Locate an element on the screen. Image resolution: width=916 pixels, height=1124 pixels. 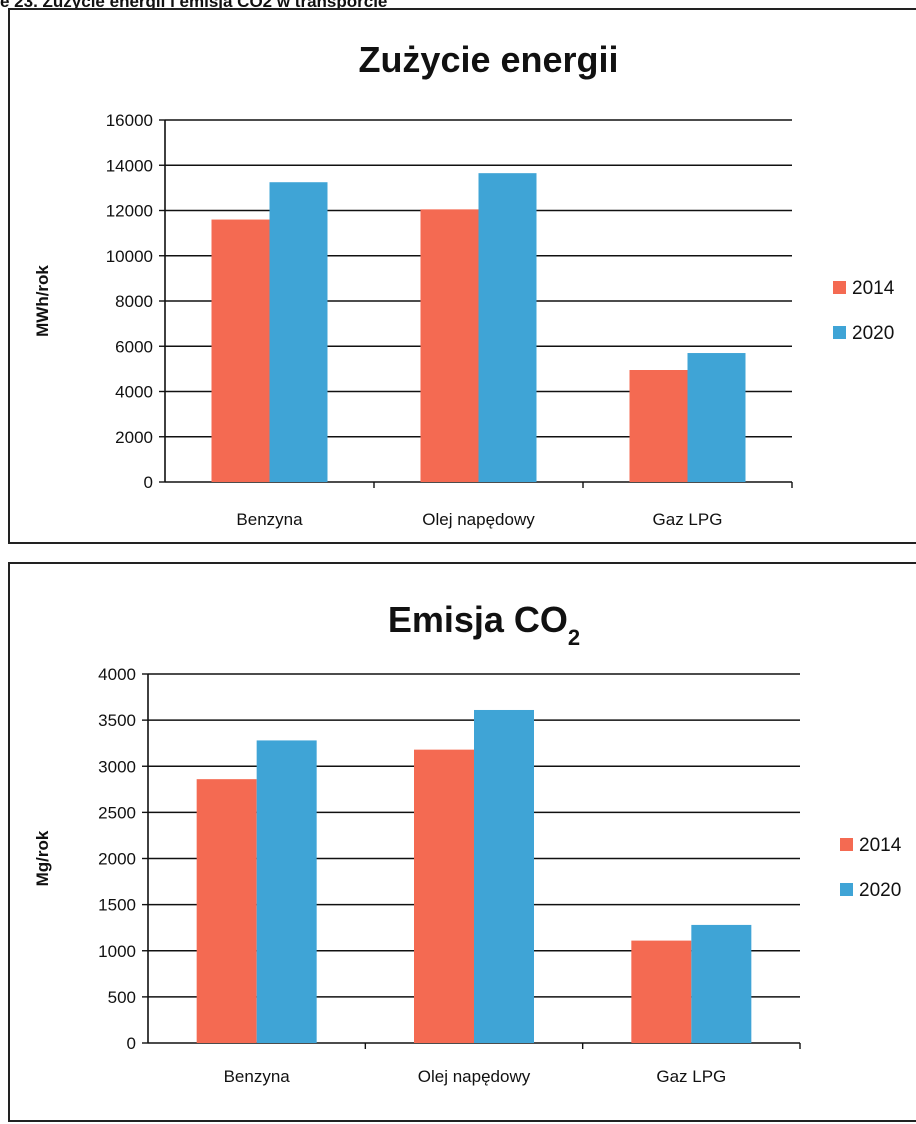
co2-y-tick-label: 1000 is located at coordinates (117, 951).